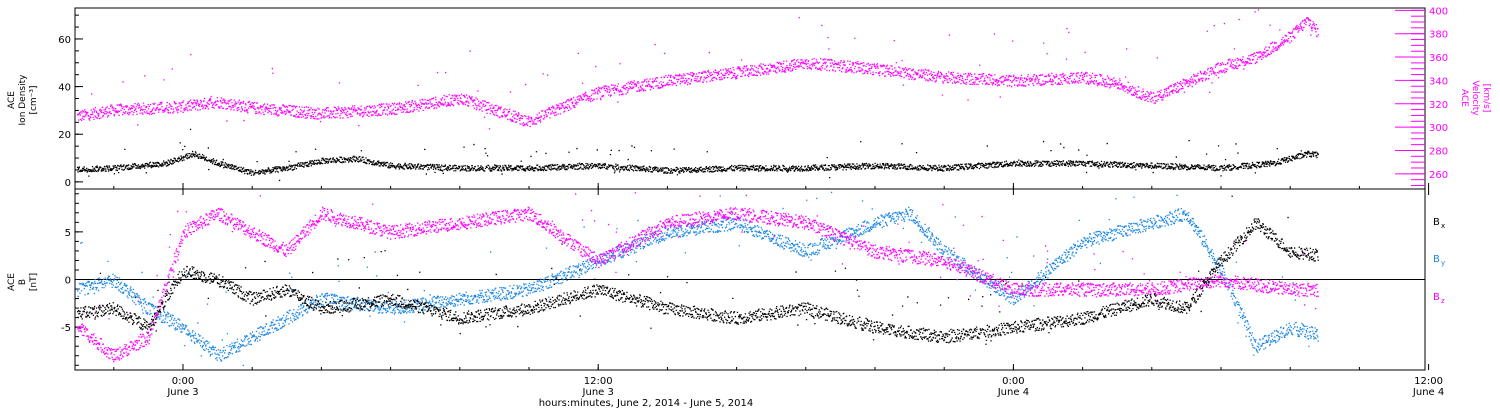 Image resolution: width=1500 pixels, height=410 pixels. Describe the element at coordinates (23, 100) in the screenshot. I see `density-axis-title-2: Ion Density` at that location.